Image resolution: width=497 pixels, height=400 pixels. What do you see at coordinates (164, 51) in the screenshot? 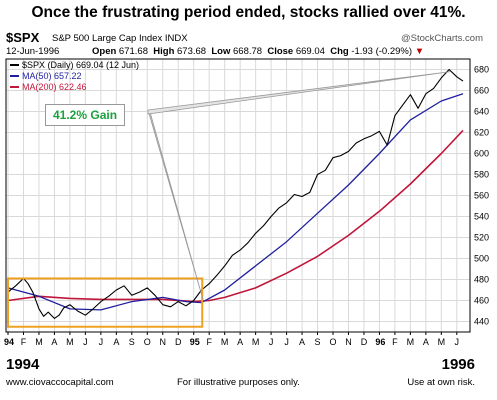
I see `high-label: High` at bounding box center [164, 51].